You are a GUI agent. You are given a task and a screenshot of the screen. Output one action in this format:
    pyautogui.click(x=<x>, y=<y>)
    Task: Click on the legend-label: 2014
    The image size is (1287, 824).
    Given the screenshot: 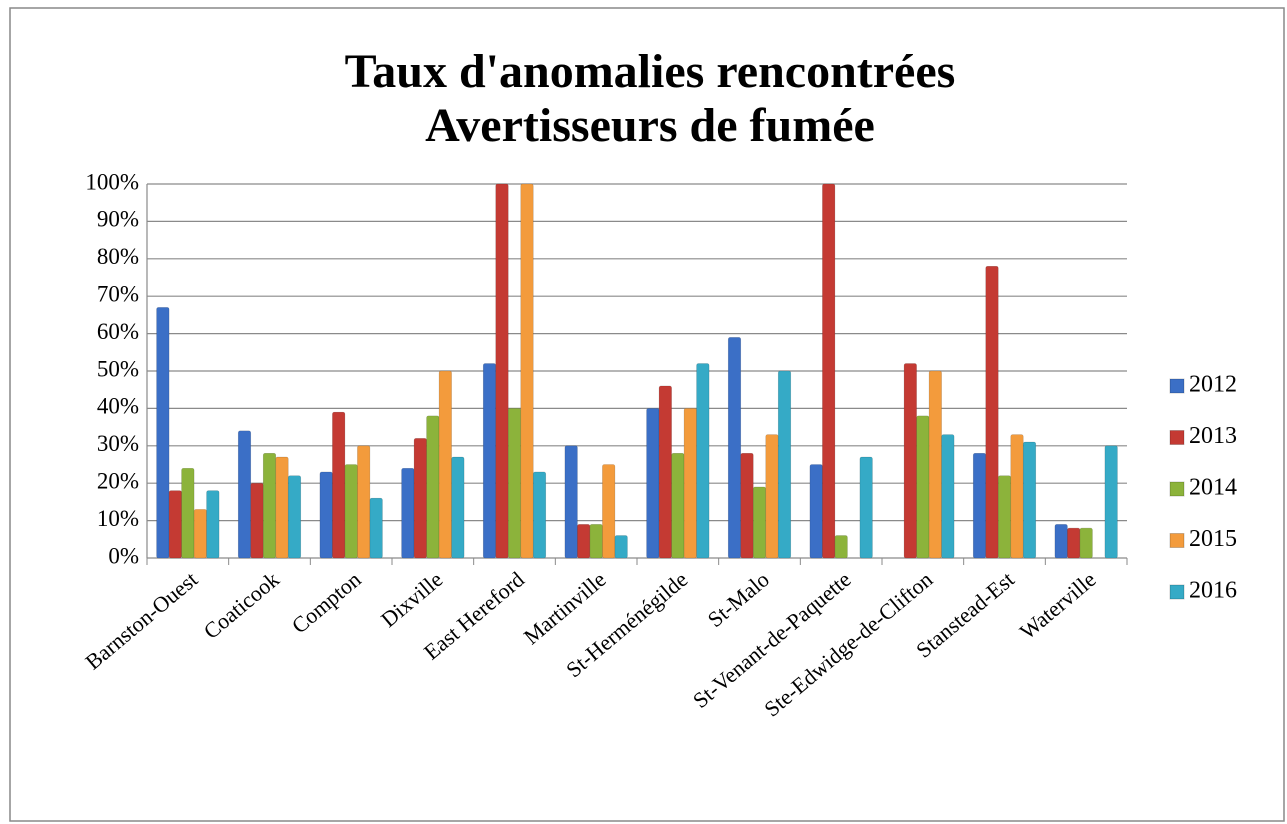 What is the action you would take?
    pyautogui.click(x=1213, y=488)
    